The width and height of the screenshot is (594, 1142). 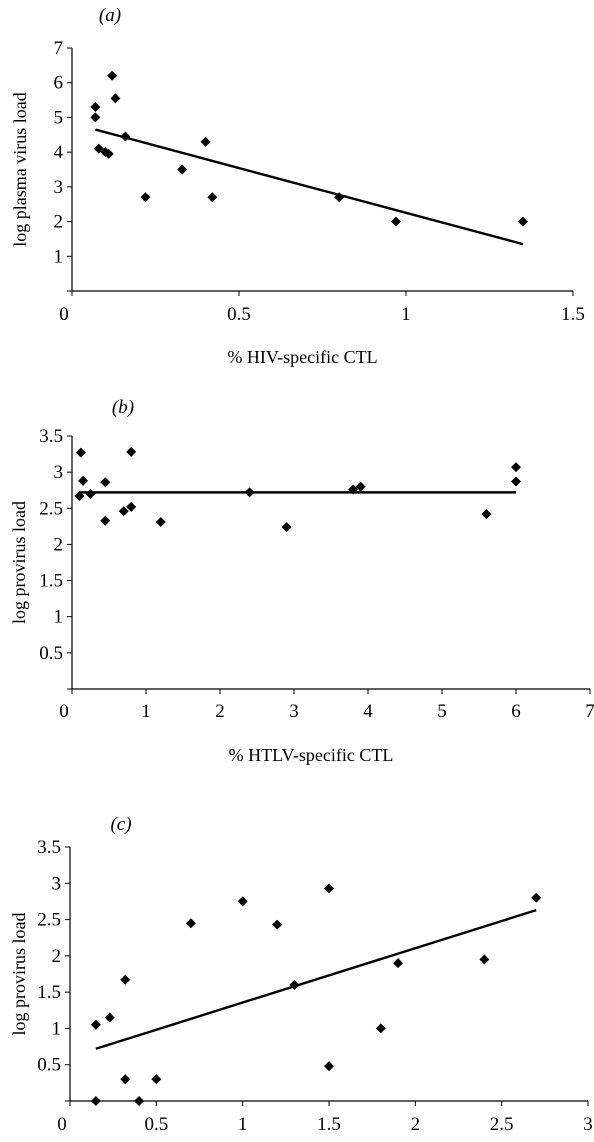 I want to click on x-tick-label: 2.5, so click(x=502, y=1124).